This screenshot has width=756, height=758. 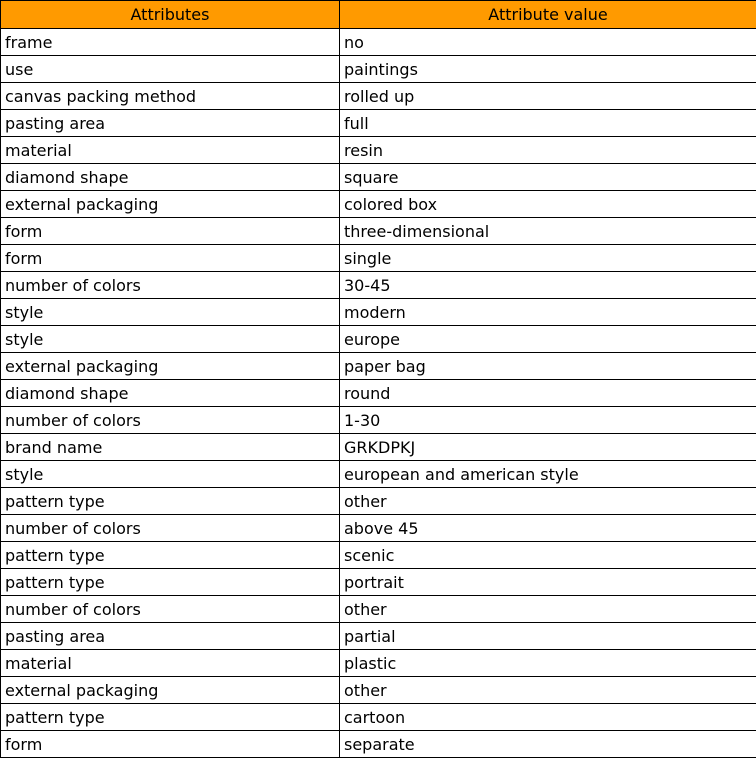 What do you see at coordinates (548, 366) in the screenshot?
I see `attribute-value: paper bag` at bounding box center [548, 366].